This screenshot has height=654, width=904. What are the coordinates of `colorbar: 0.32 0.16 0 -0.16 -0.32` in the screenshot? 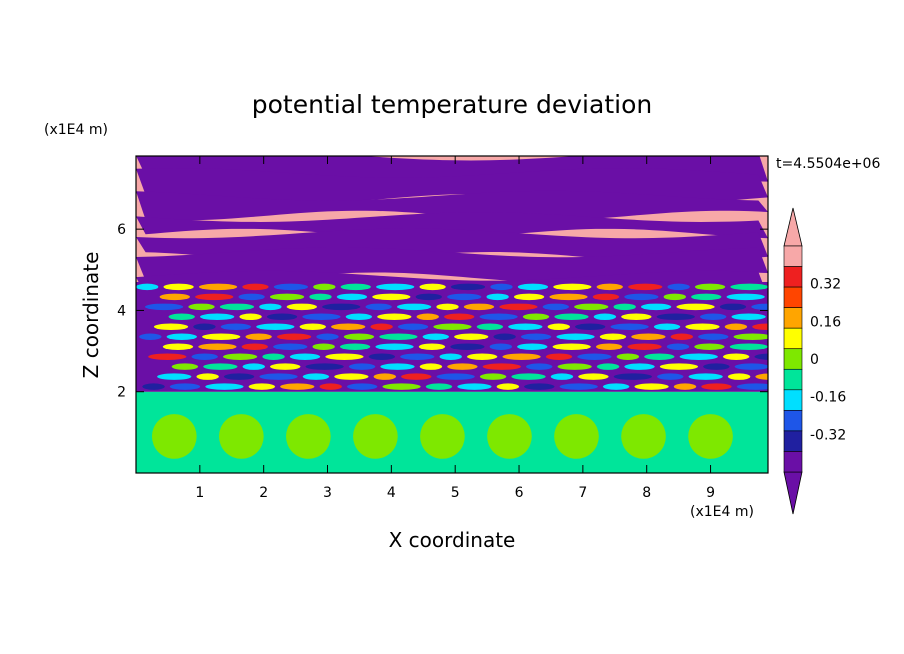 It's located at (814, 361).